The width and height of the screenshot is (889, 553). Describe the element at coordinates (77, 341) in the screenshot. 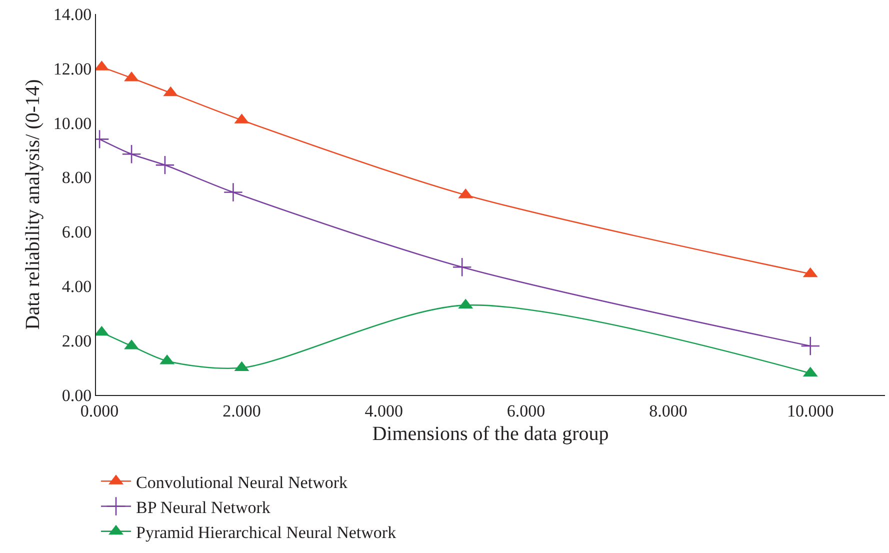

I see `y-tick-label: 2.00` at that location.